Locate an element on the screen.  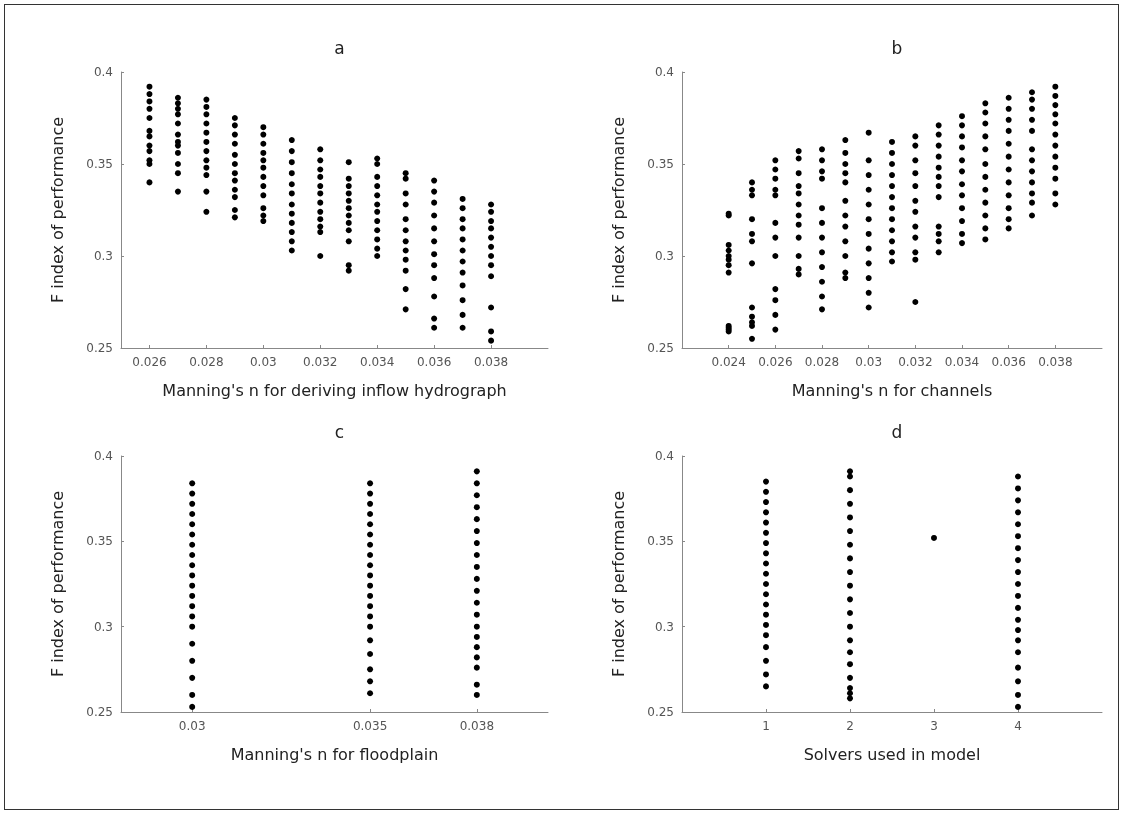
x-axis-title: Manning's n for channels is located at coordinates (892, 390).